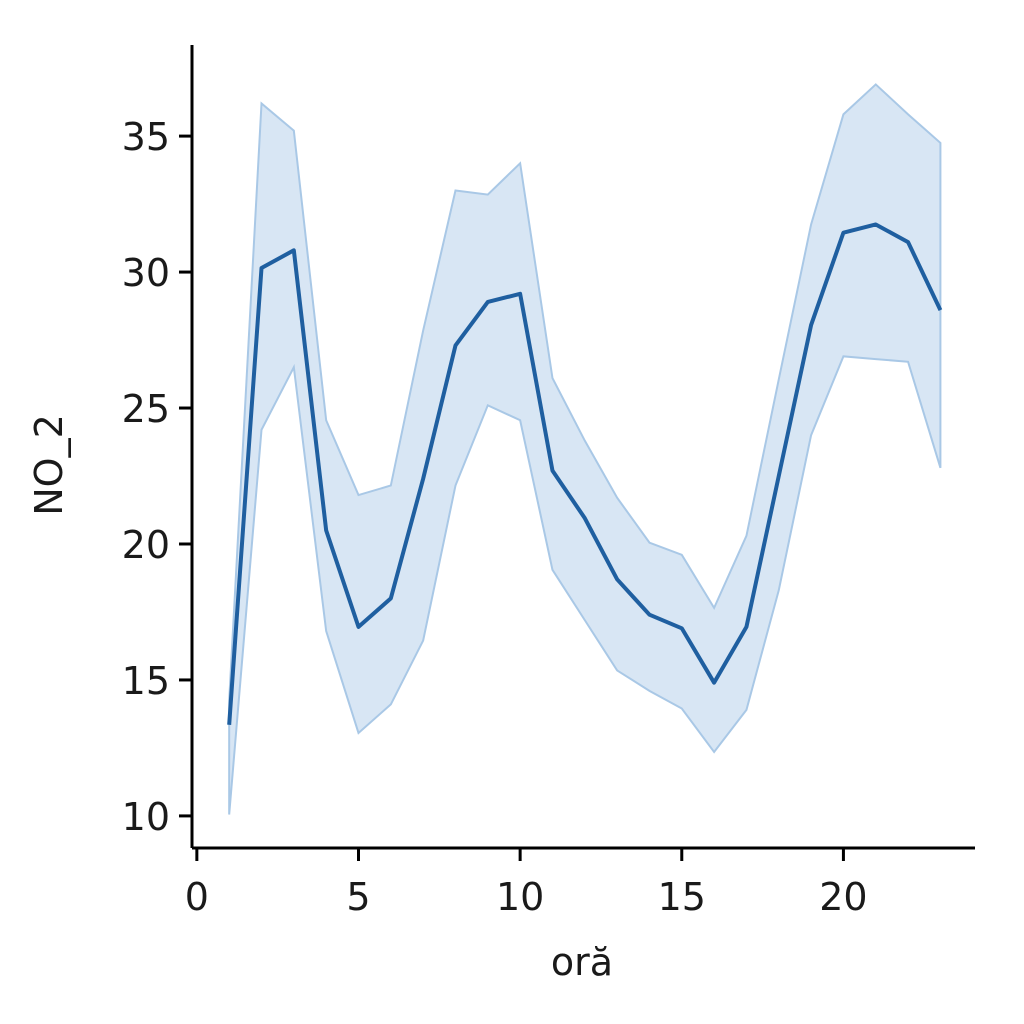  I want to click on x-tick-label: 15, so click(682, 897).